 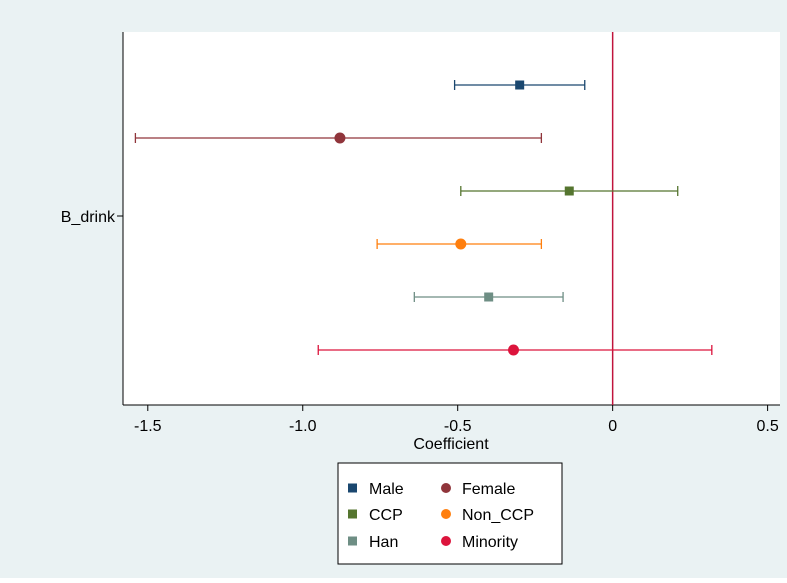 I want to click on legend: Male Female CCP Non_CCP Han Minority, so click(x=450, y=513).